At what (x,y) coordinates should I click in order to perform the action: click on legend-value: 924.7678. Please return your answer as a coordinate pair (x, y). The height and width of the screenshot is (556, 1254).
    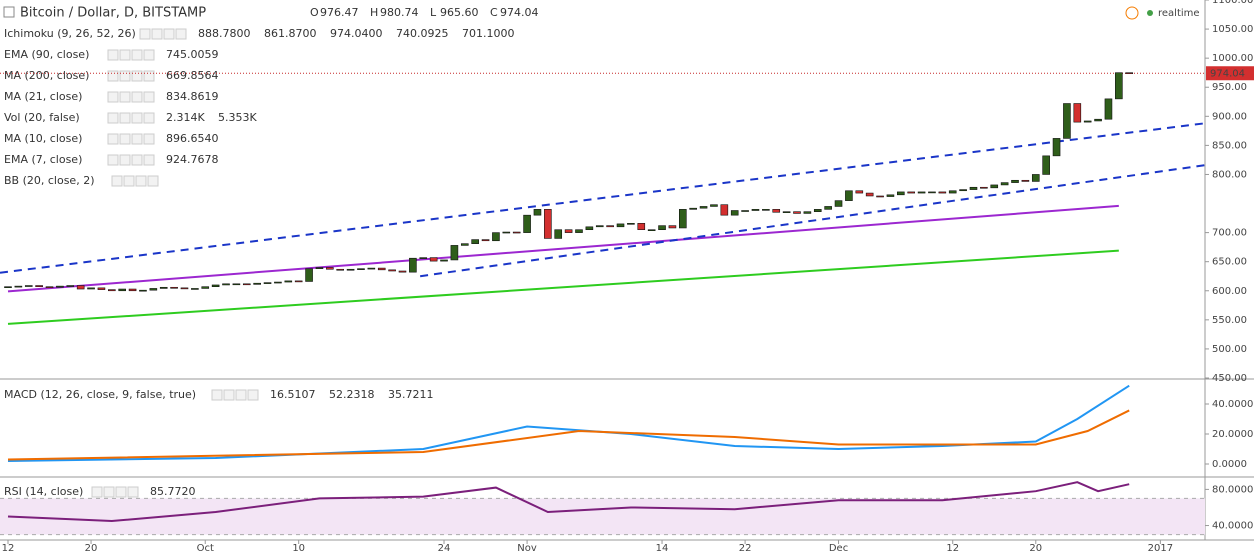
    Looking at the image, I should click on (192, 159).